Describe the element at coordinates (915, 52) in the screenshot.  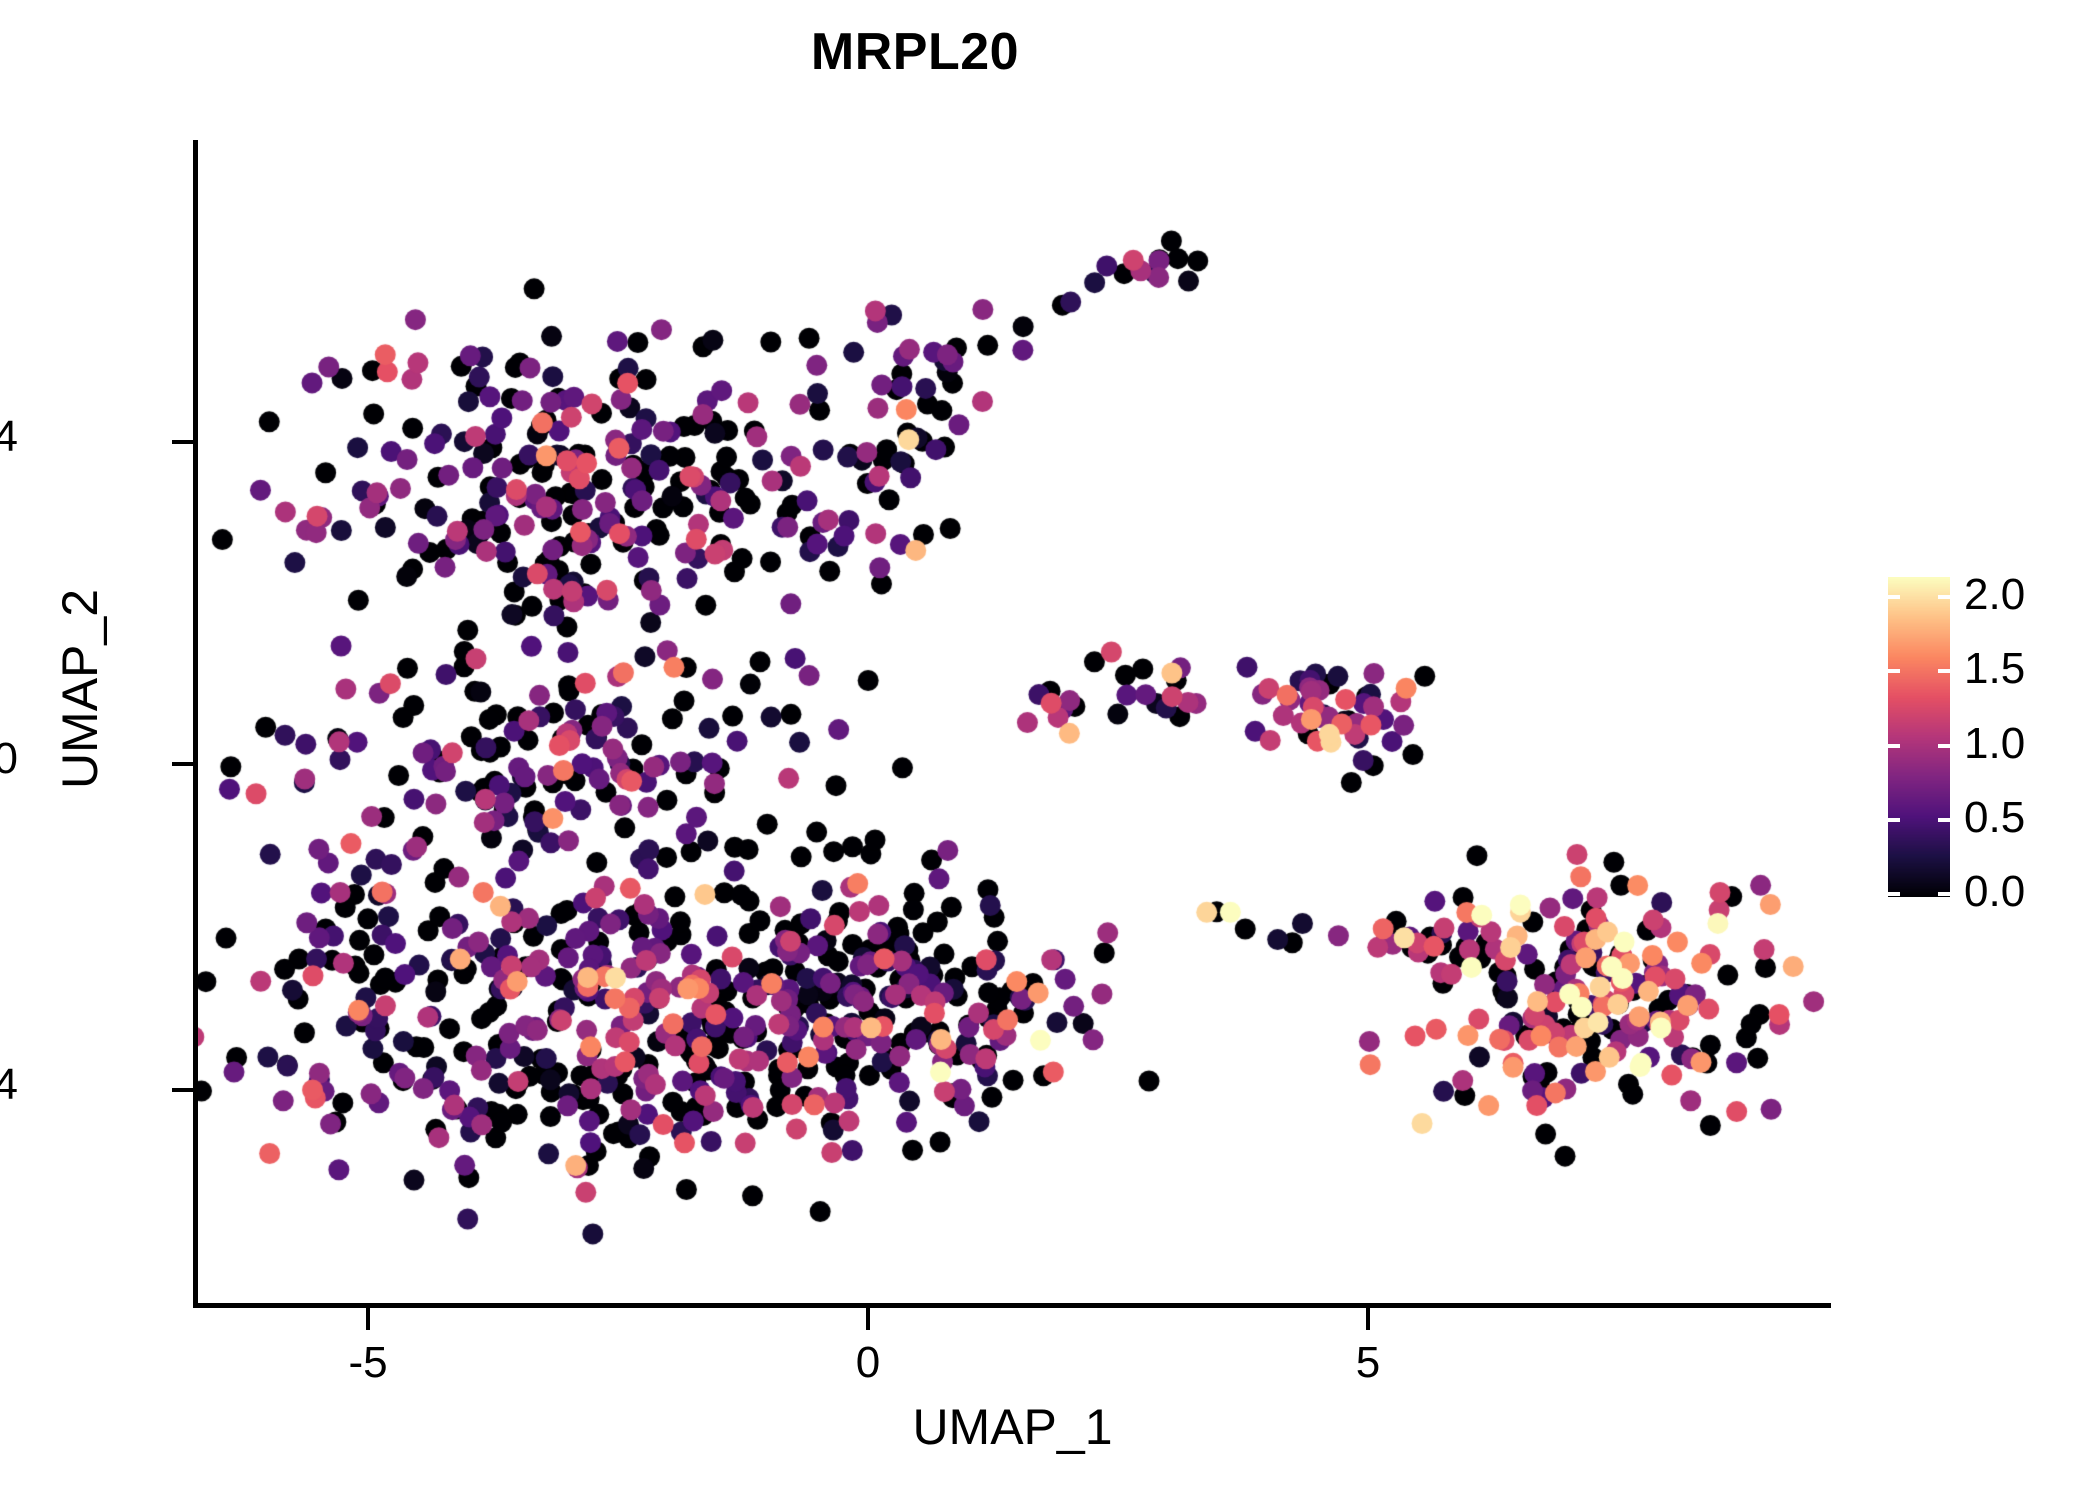
I see `page-title: MRPL20` at that location.